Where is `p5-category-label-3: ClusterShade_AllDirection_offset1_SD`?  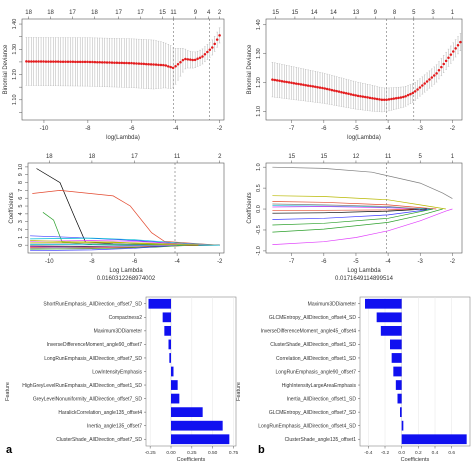 p5-category-label-3: ClusterShade_AllDirection_offset1_SD is located at coordinates (313, 345).